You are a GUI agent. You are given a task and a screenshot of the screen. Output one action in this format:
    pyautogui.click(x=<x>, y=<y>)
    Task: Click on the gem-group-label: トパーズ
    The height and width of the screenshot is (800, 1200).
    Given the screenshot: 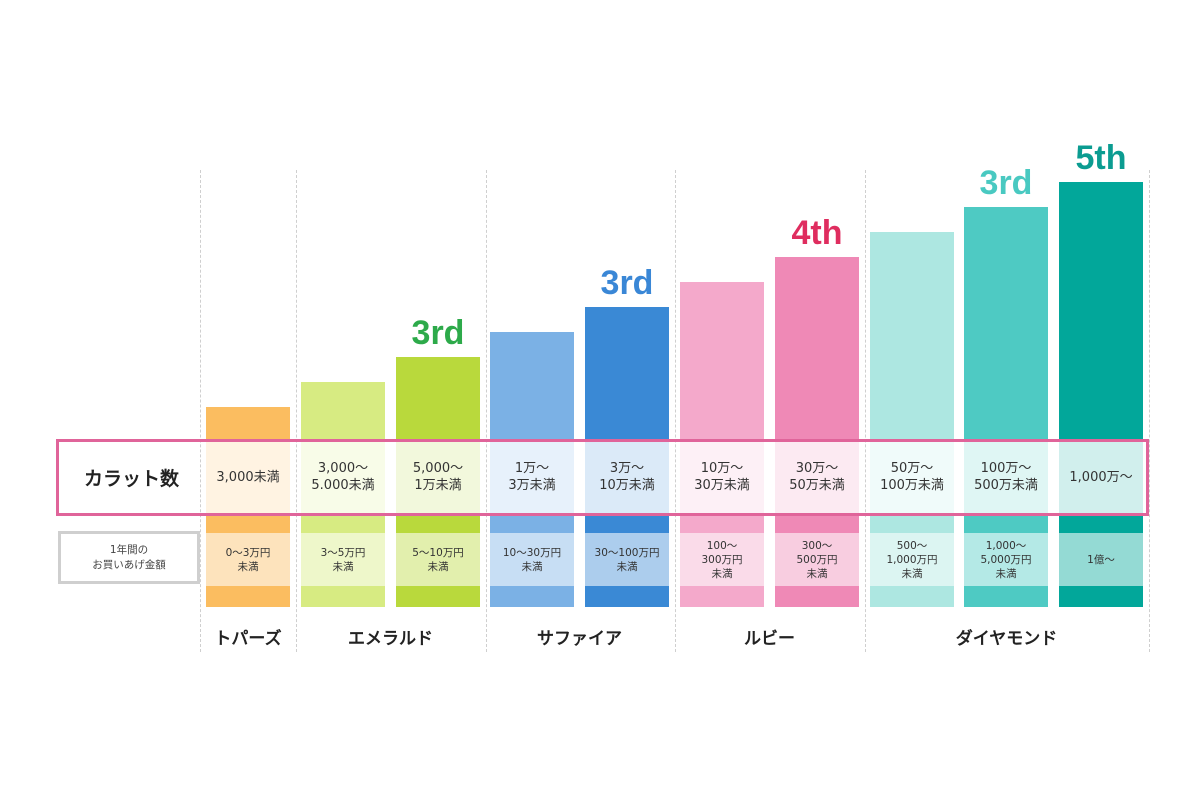 What is the action you would take?
    pyautogui.click(x=248, y=638)
    